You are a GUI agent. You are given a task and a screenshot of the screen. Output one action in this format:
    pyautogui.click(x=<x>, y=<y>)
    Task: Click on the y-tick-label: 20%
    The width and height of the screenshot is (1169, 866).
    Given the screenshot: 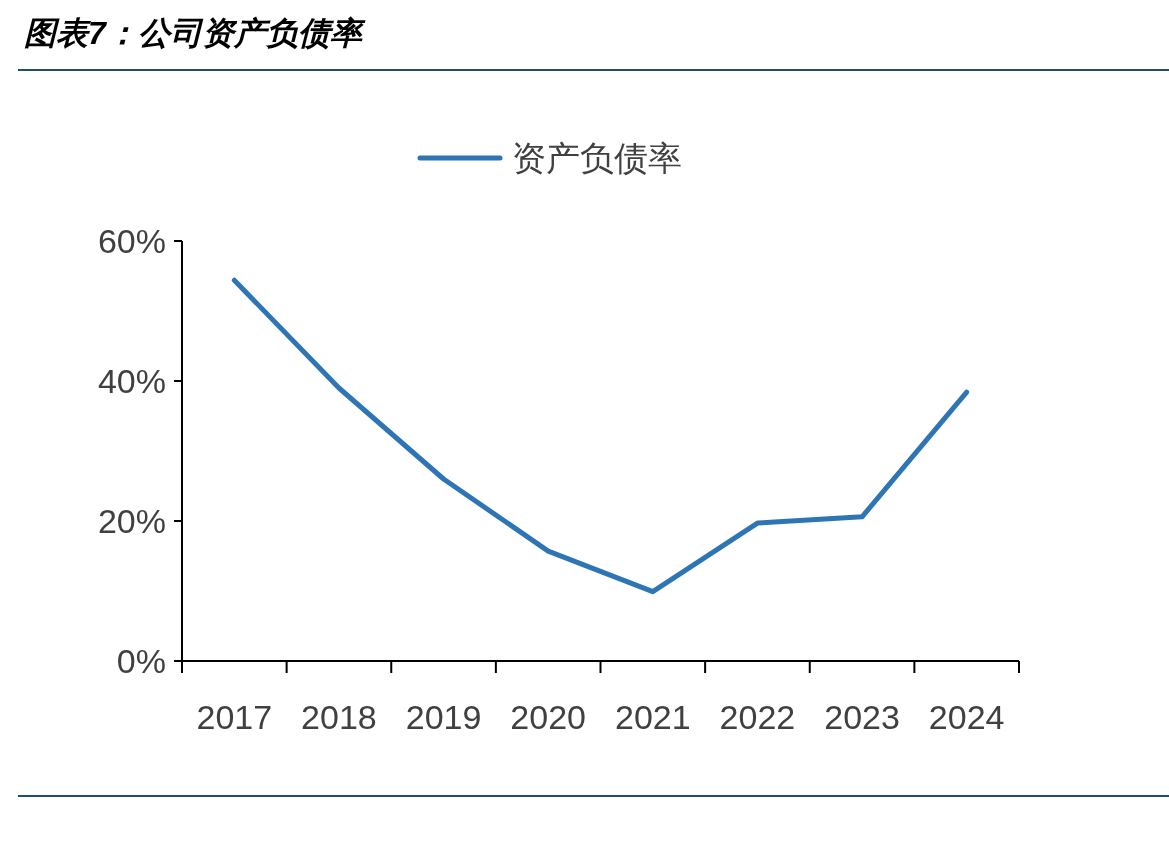 What is the action you would take?
    pyautogui.click(x=131, y=521)
    